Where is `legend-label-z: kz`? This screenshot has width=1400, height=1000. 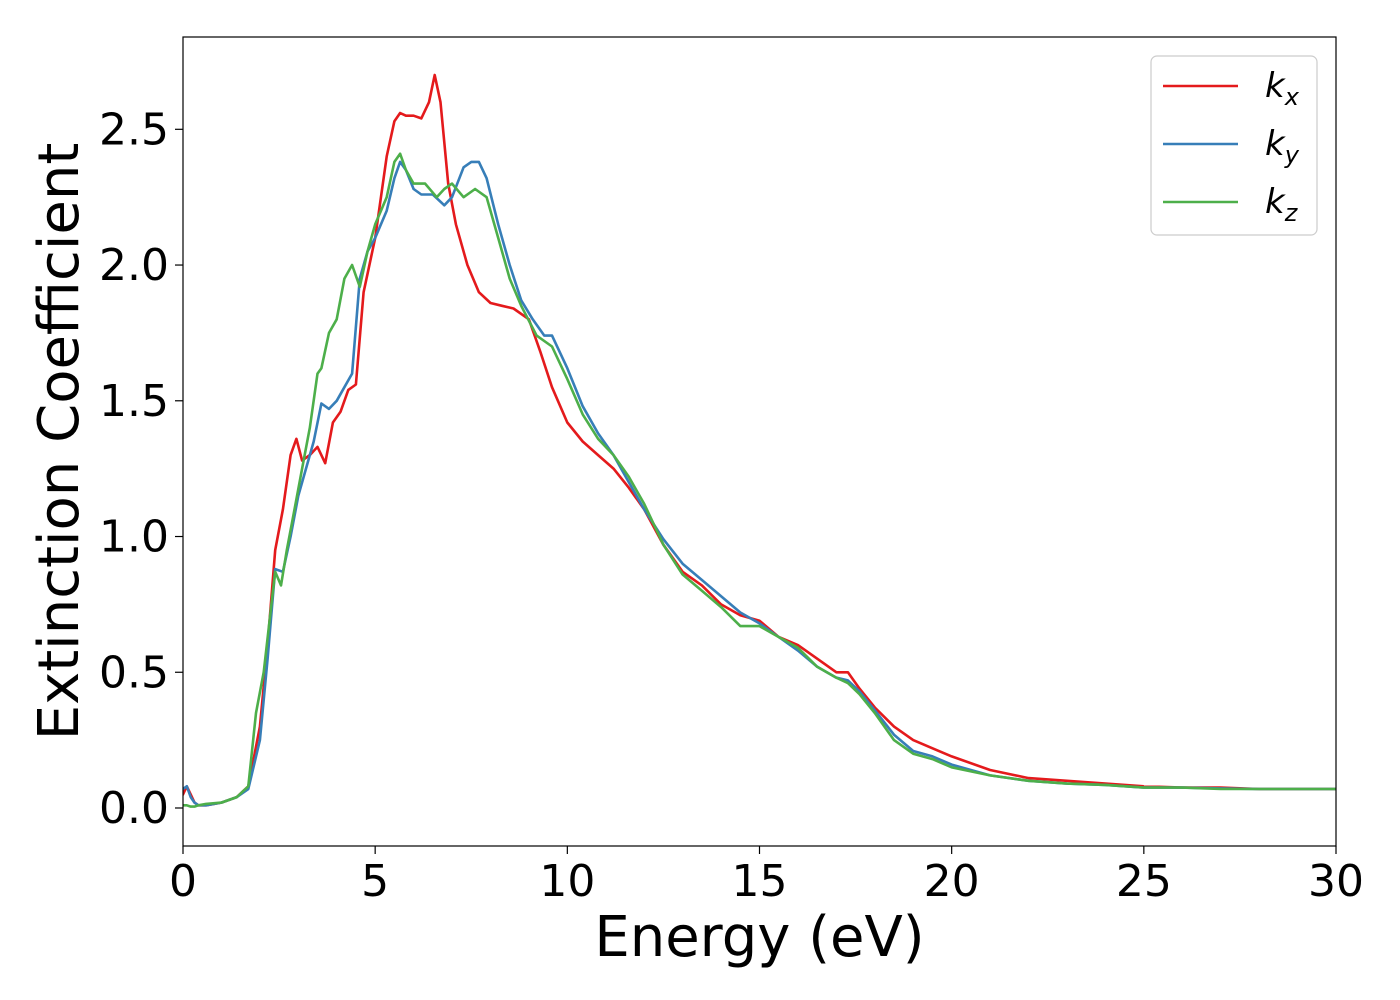 legend-label-z: kz is located at coordinates (1282, 204).